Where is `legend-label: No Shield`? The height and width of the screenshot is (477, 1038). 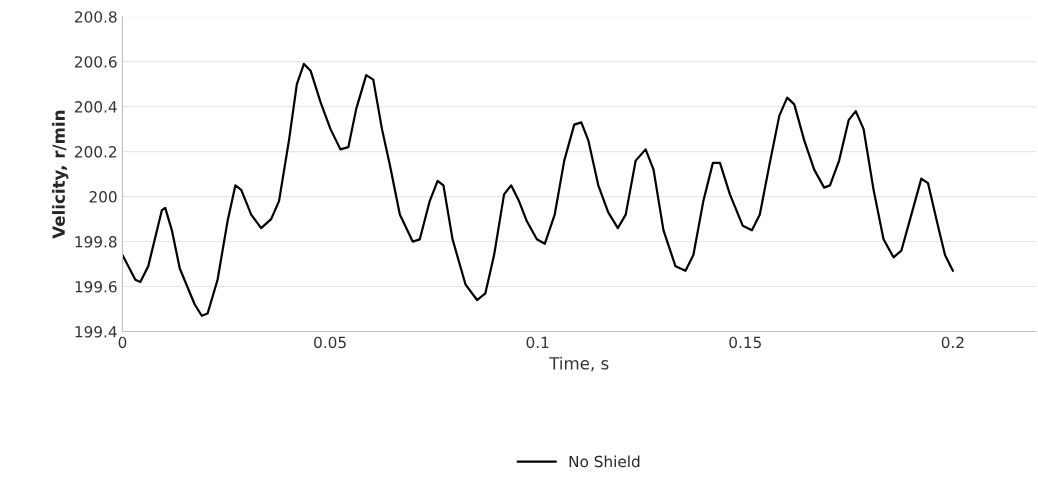 legend-label: No Shield is located at coordinates (604, 461).